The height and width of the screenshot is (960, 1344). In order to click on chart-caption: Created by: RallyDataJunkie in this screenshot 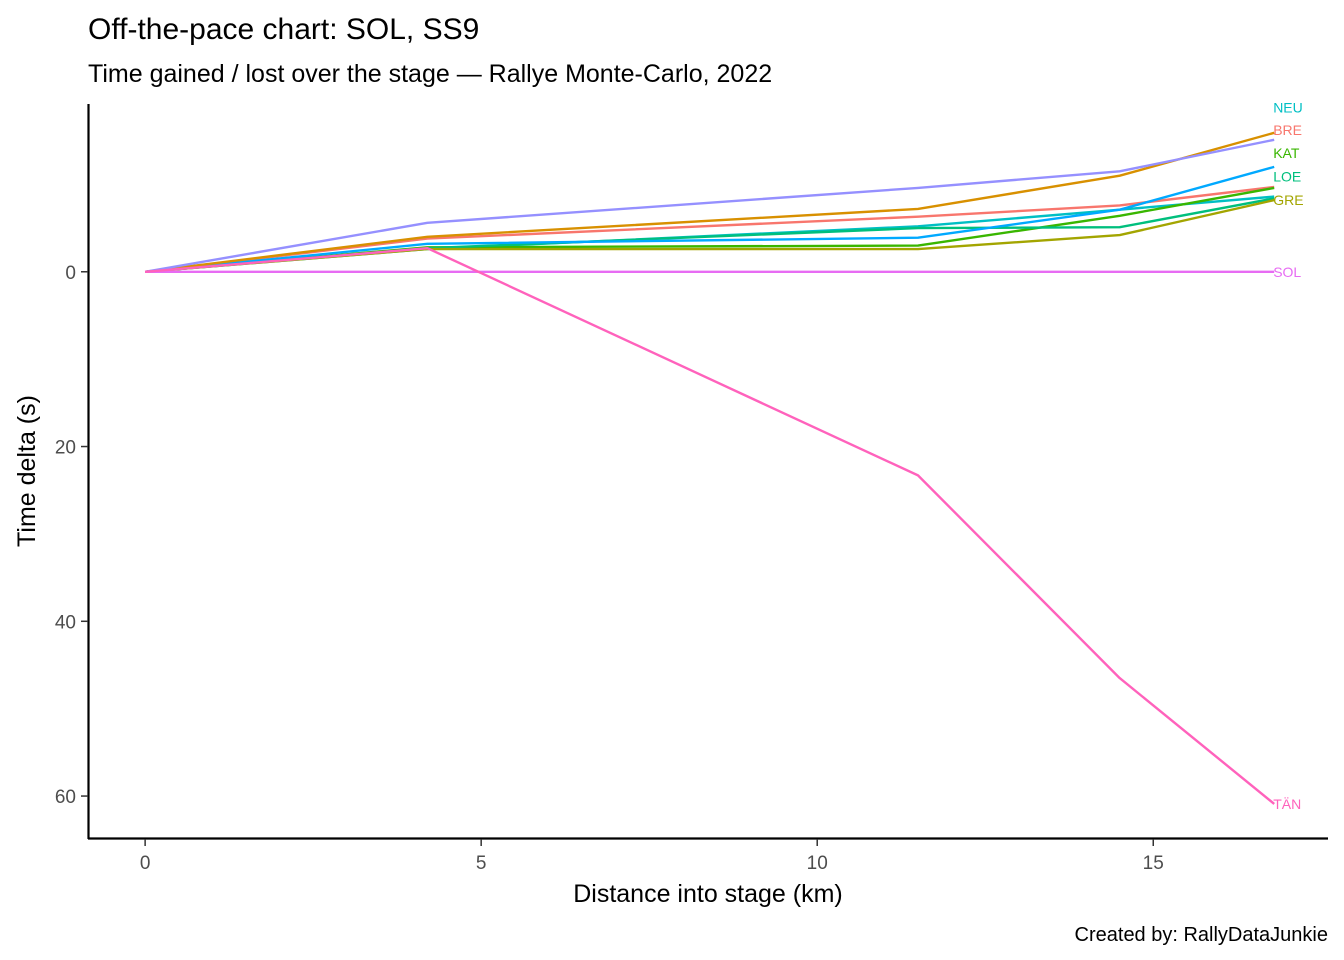, I will do `click(1201, 935)`.